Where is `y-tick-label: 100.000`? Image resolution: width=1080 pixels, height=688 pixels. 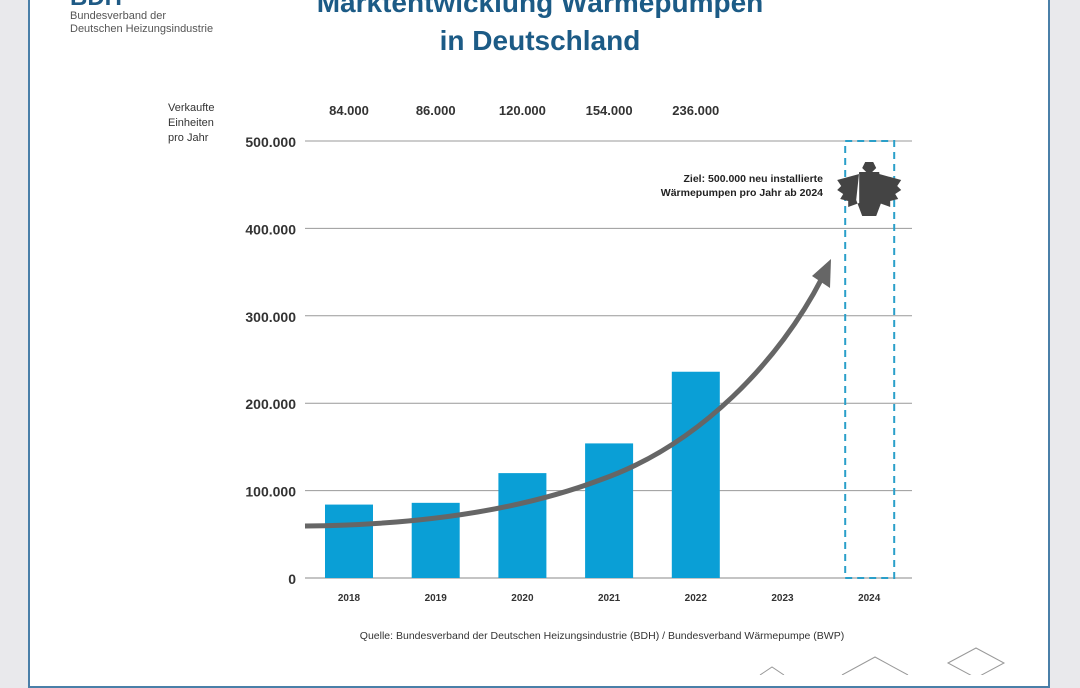 y-tick-label: 100.000 is located at coordinates (270, 492).